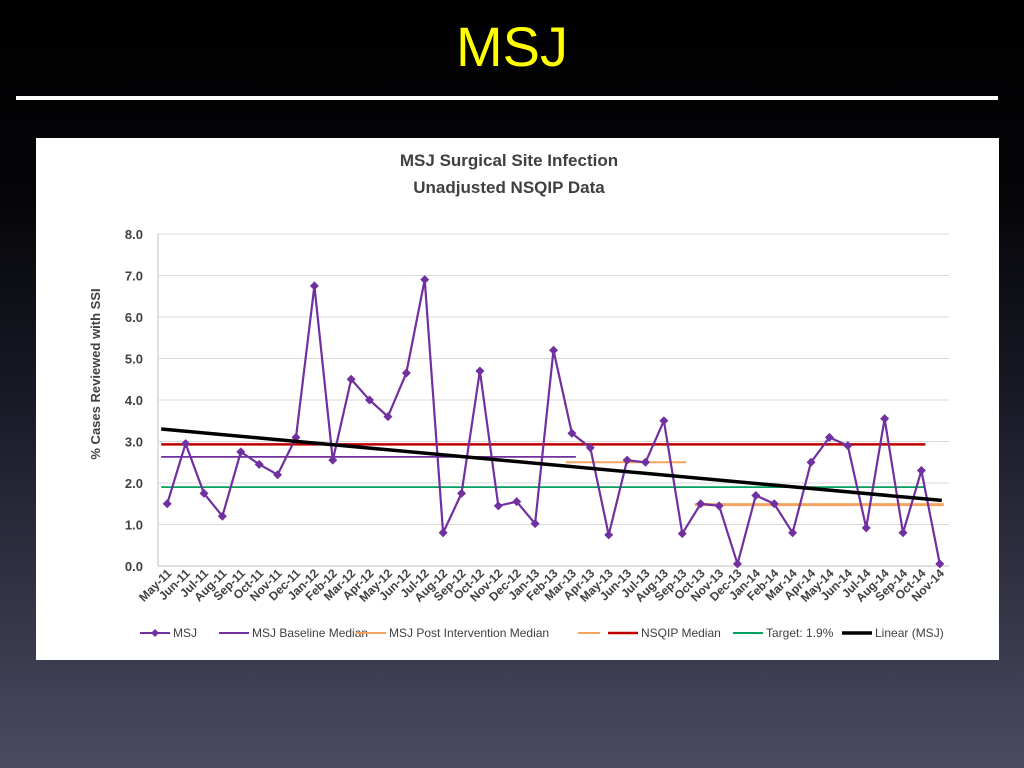 Image resolution: width=1024 pixels, height=768 pixels. What do you see at coordinates (800, 633) in the screenshot?
I see `legend-label: Target: 1.9%` at bounding box center [800, 633].